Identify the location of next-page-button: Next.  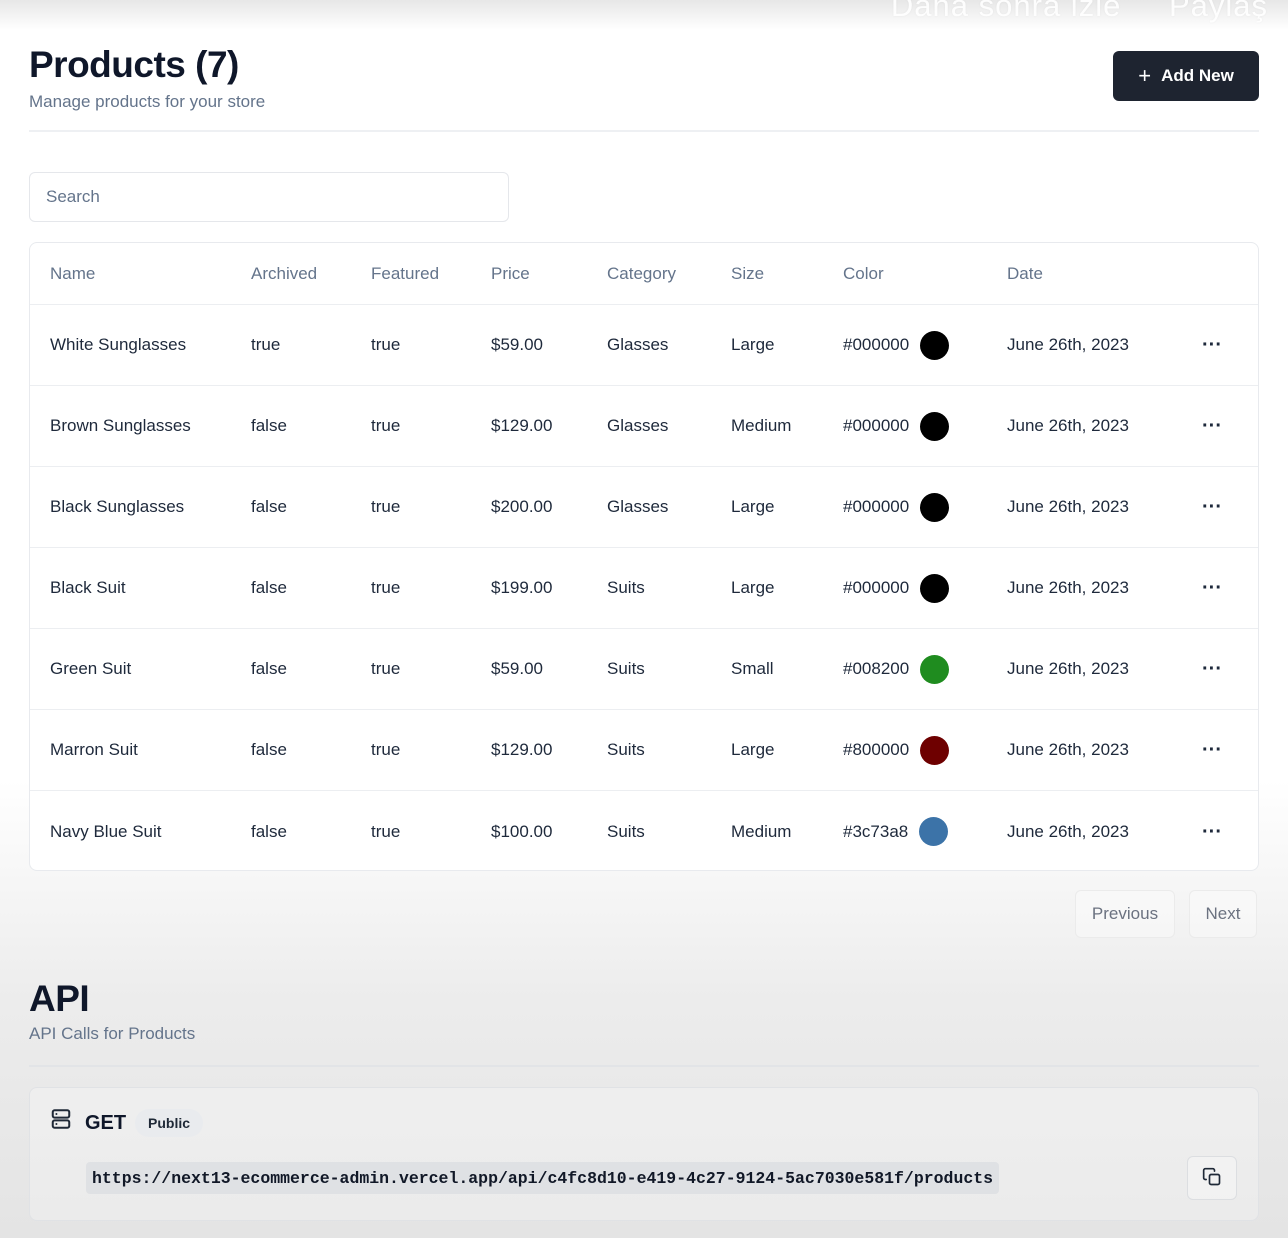
(1223, 914).